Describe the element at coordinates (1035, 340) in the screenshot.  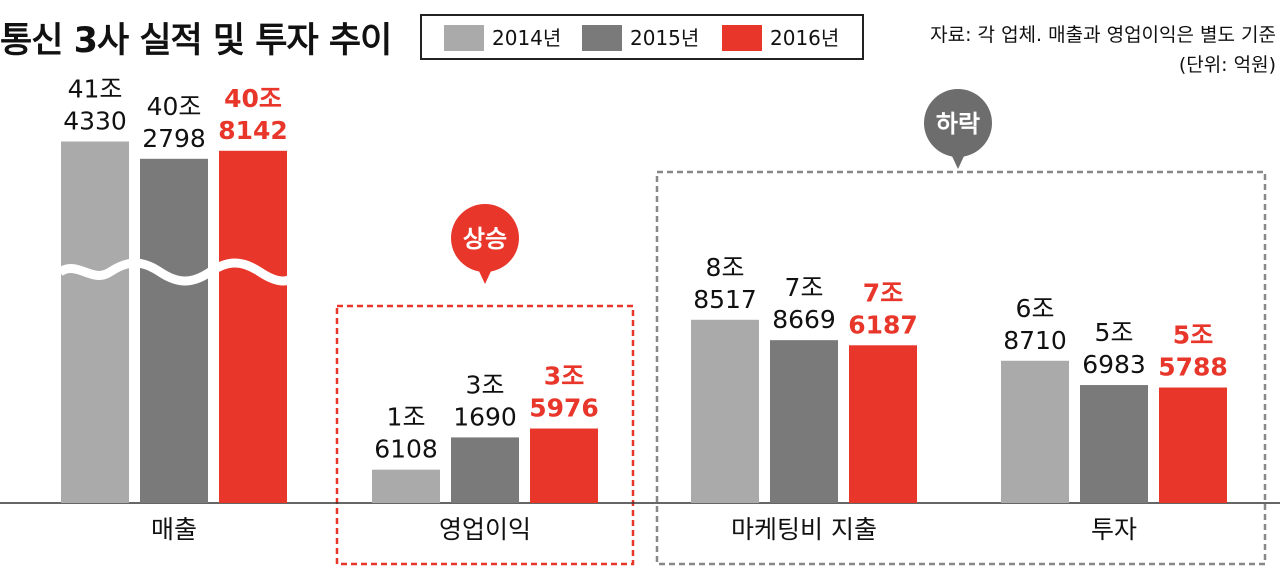
I see `data-label-value-2014년-투자: 8710` at that location.